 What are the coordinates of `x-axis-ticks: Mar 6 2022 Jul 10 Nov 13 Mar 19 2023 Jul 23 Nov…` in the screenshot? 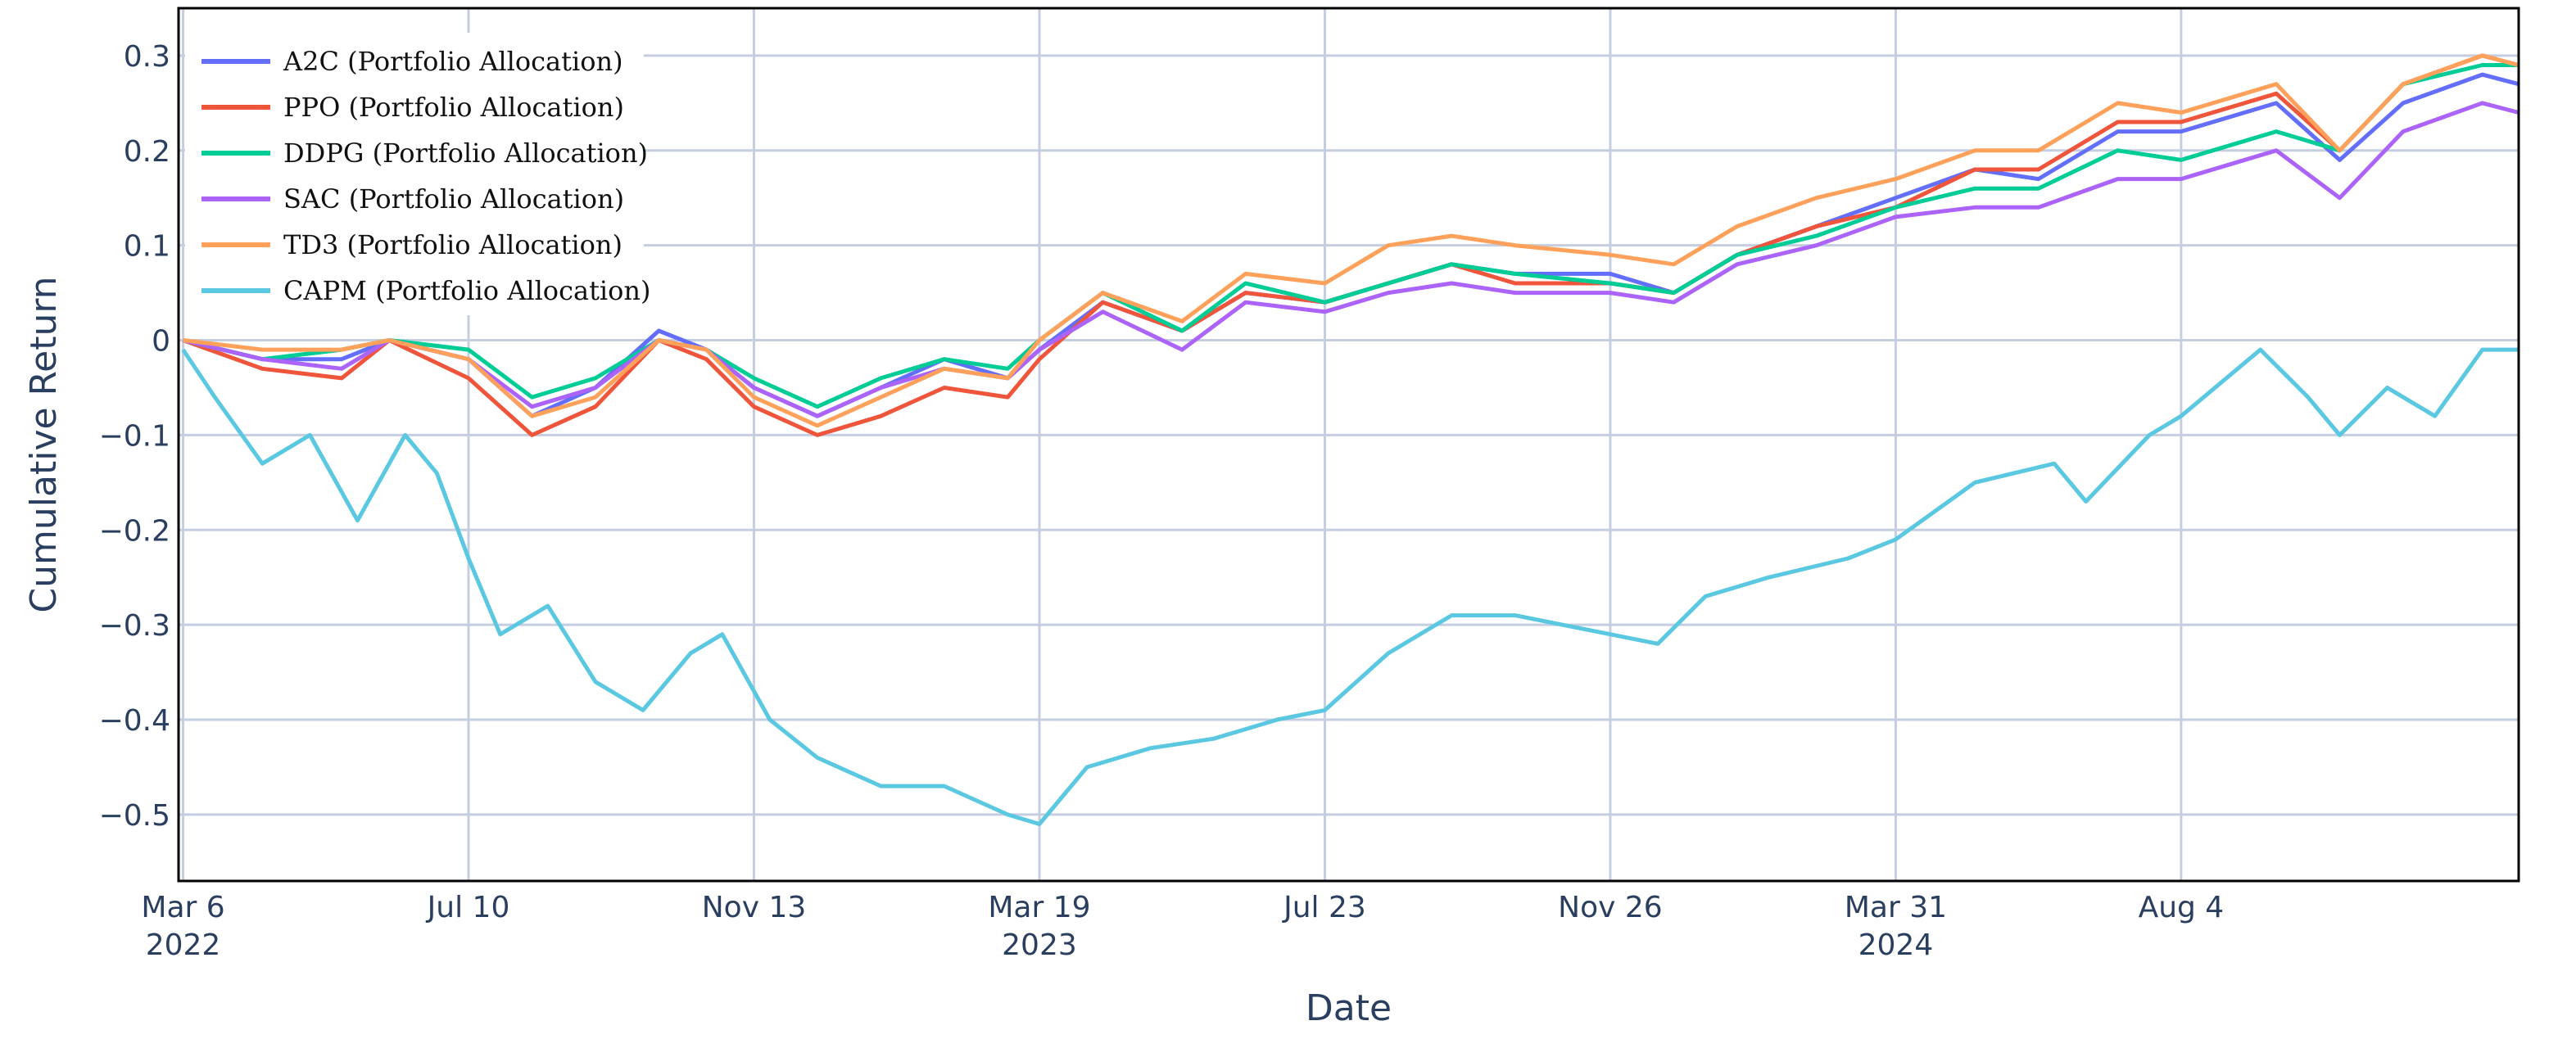 It's located at (1182, 926).